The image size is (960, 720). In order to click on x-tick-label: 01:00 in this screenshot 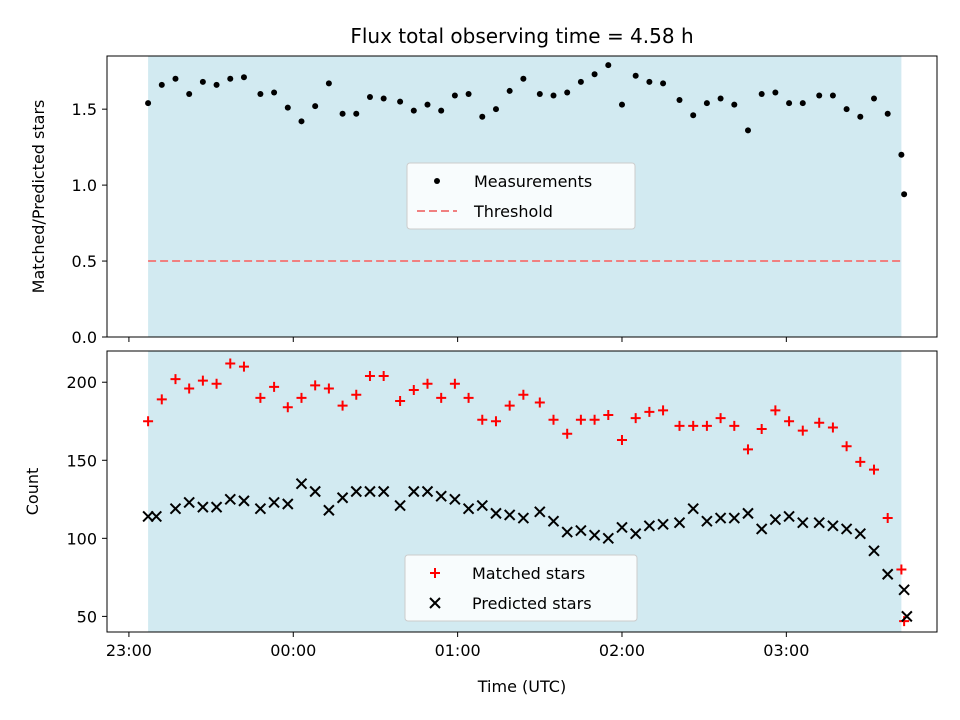, I will do `click(458, 650)`.